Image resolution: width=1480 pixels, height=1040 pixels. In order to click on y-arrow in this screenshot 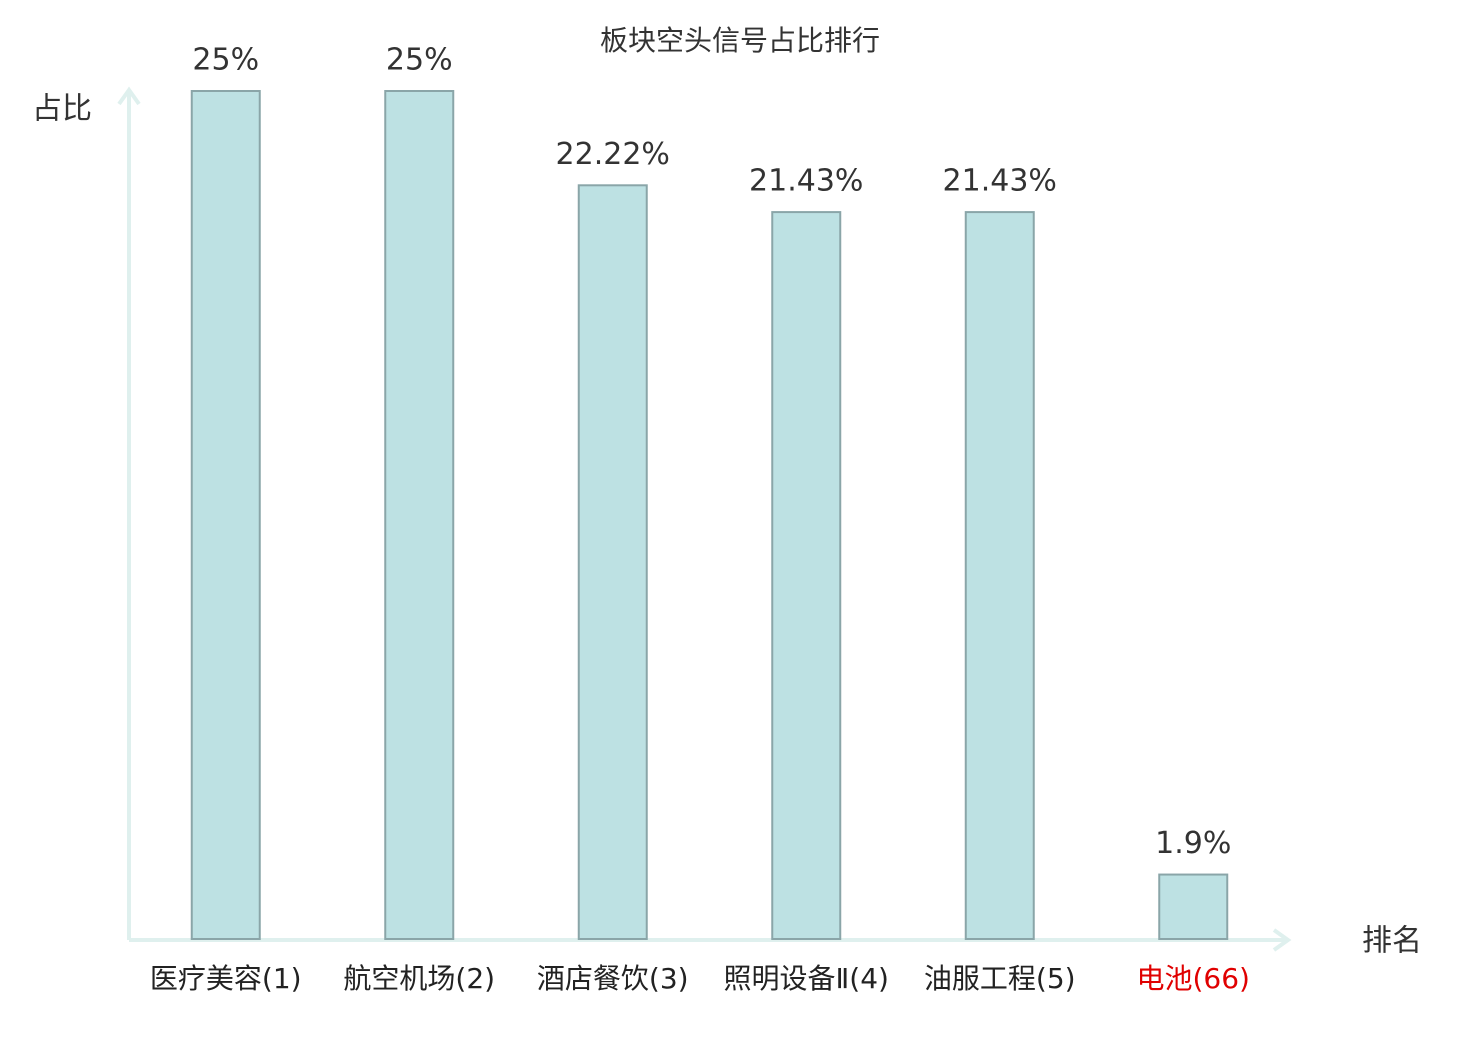, I will do `click(129, 96)`.